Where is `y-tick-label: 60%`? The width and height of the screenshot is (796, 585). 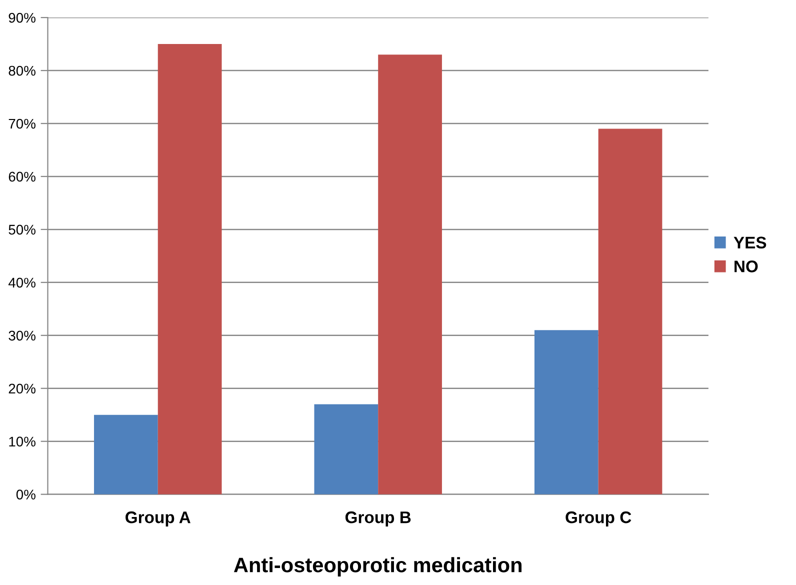
y-tick-label: 60% is located at coordinates (22, 177).